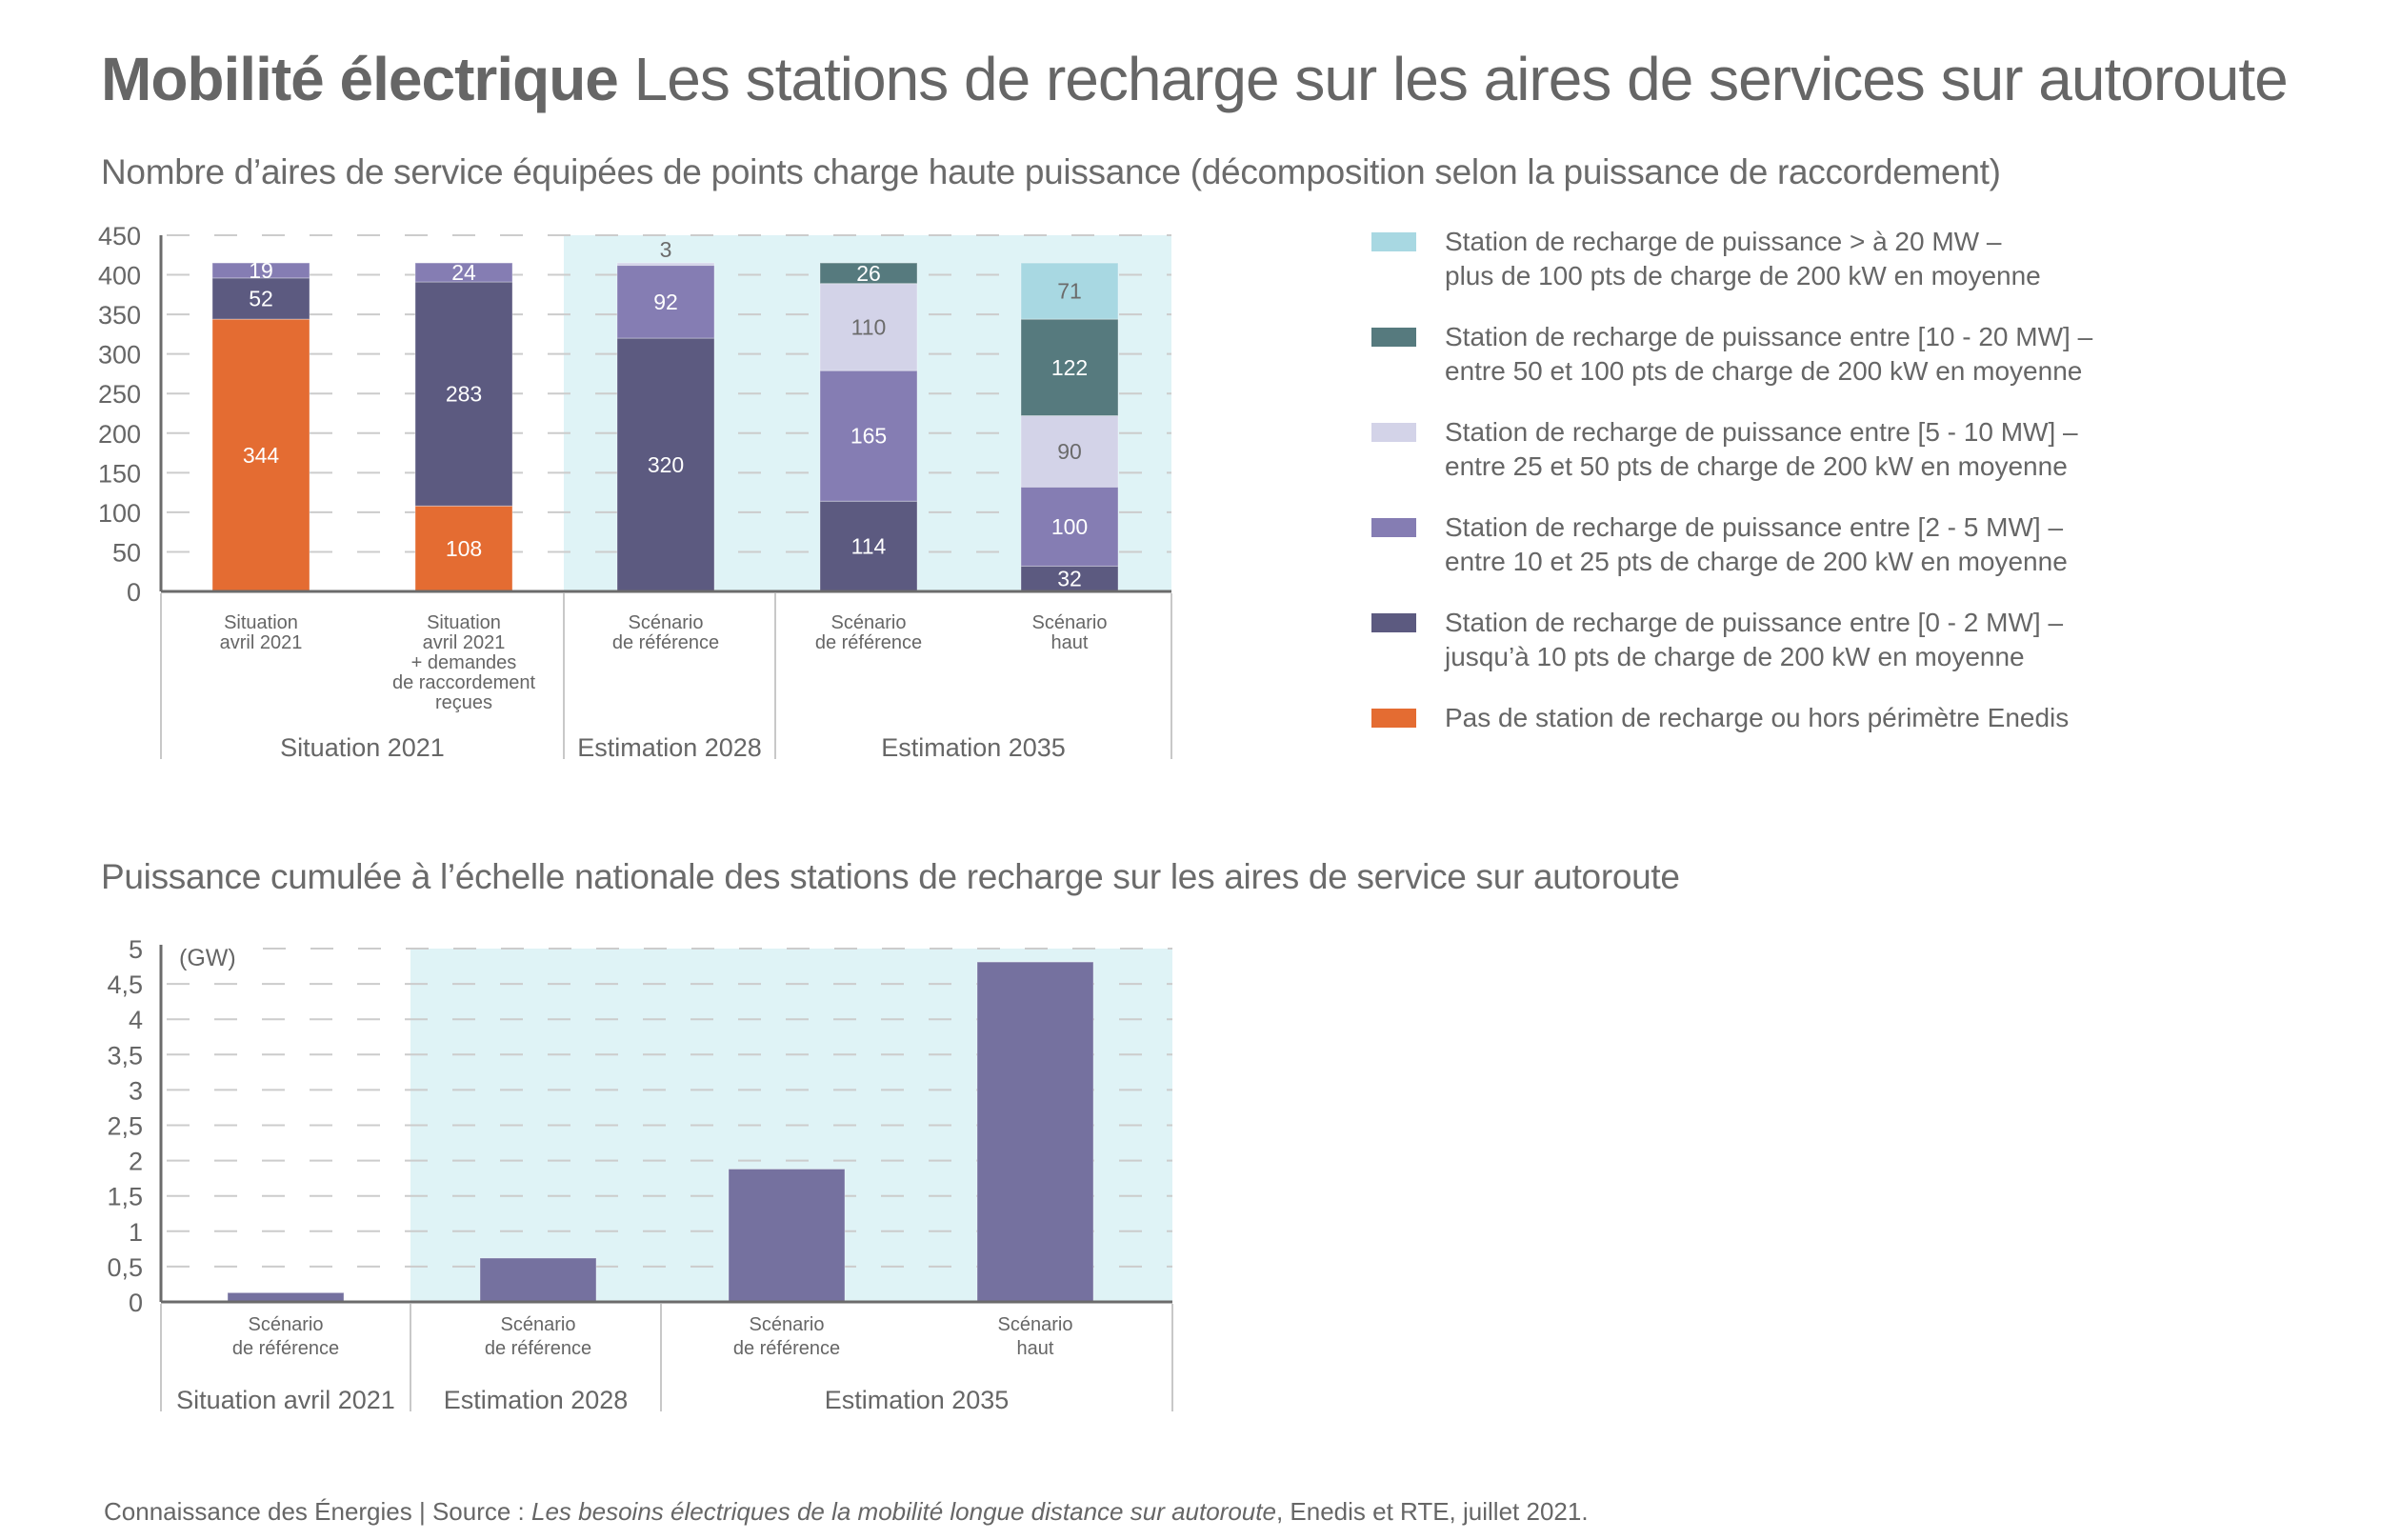 The height and width of the screenshot is (1540, 2381). What do you see at coordinates (119, 473) in the screenshot?
I see `y-tick-label: 150` at bounding box center [119, 473].